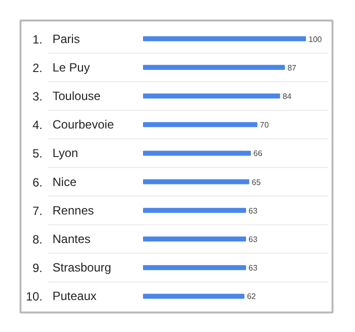 This screenshot has height=332, width=355. Describe the element at coordinates (74, 296) in the screenshot. I see `y-tick-label: Puteaux` at that location.